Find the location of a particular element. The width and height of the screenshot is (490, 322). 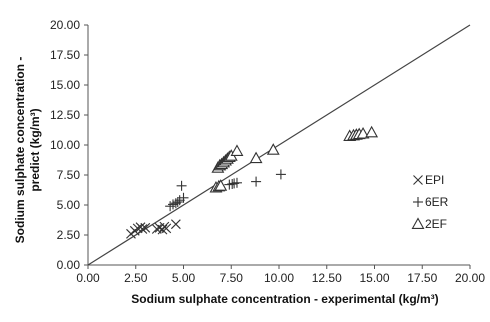

y-tick-label: 5.00 is located at coordinates (69, 205).